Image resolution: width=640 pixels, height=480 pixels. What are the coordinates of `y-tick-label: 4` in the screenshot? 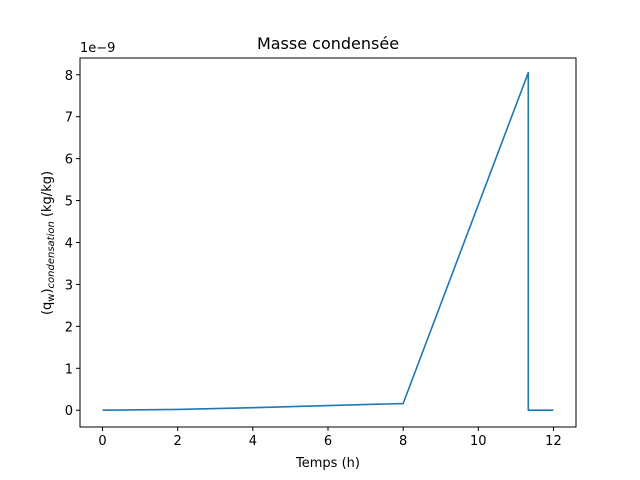 It's located at (69, 244).